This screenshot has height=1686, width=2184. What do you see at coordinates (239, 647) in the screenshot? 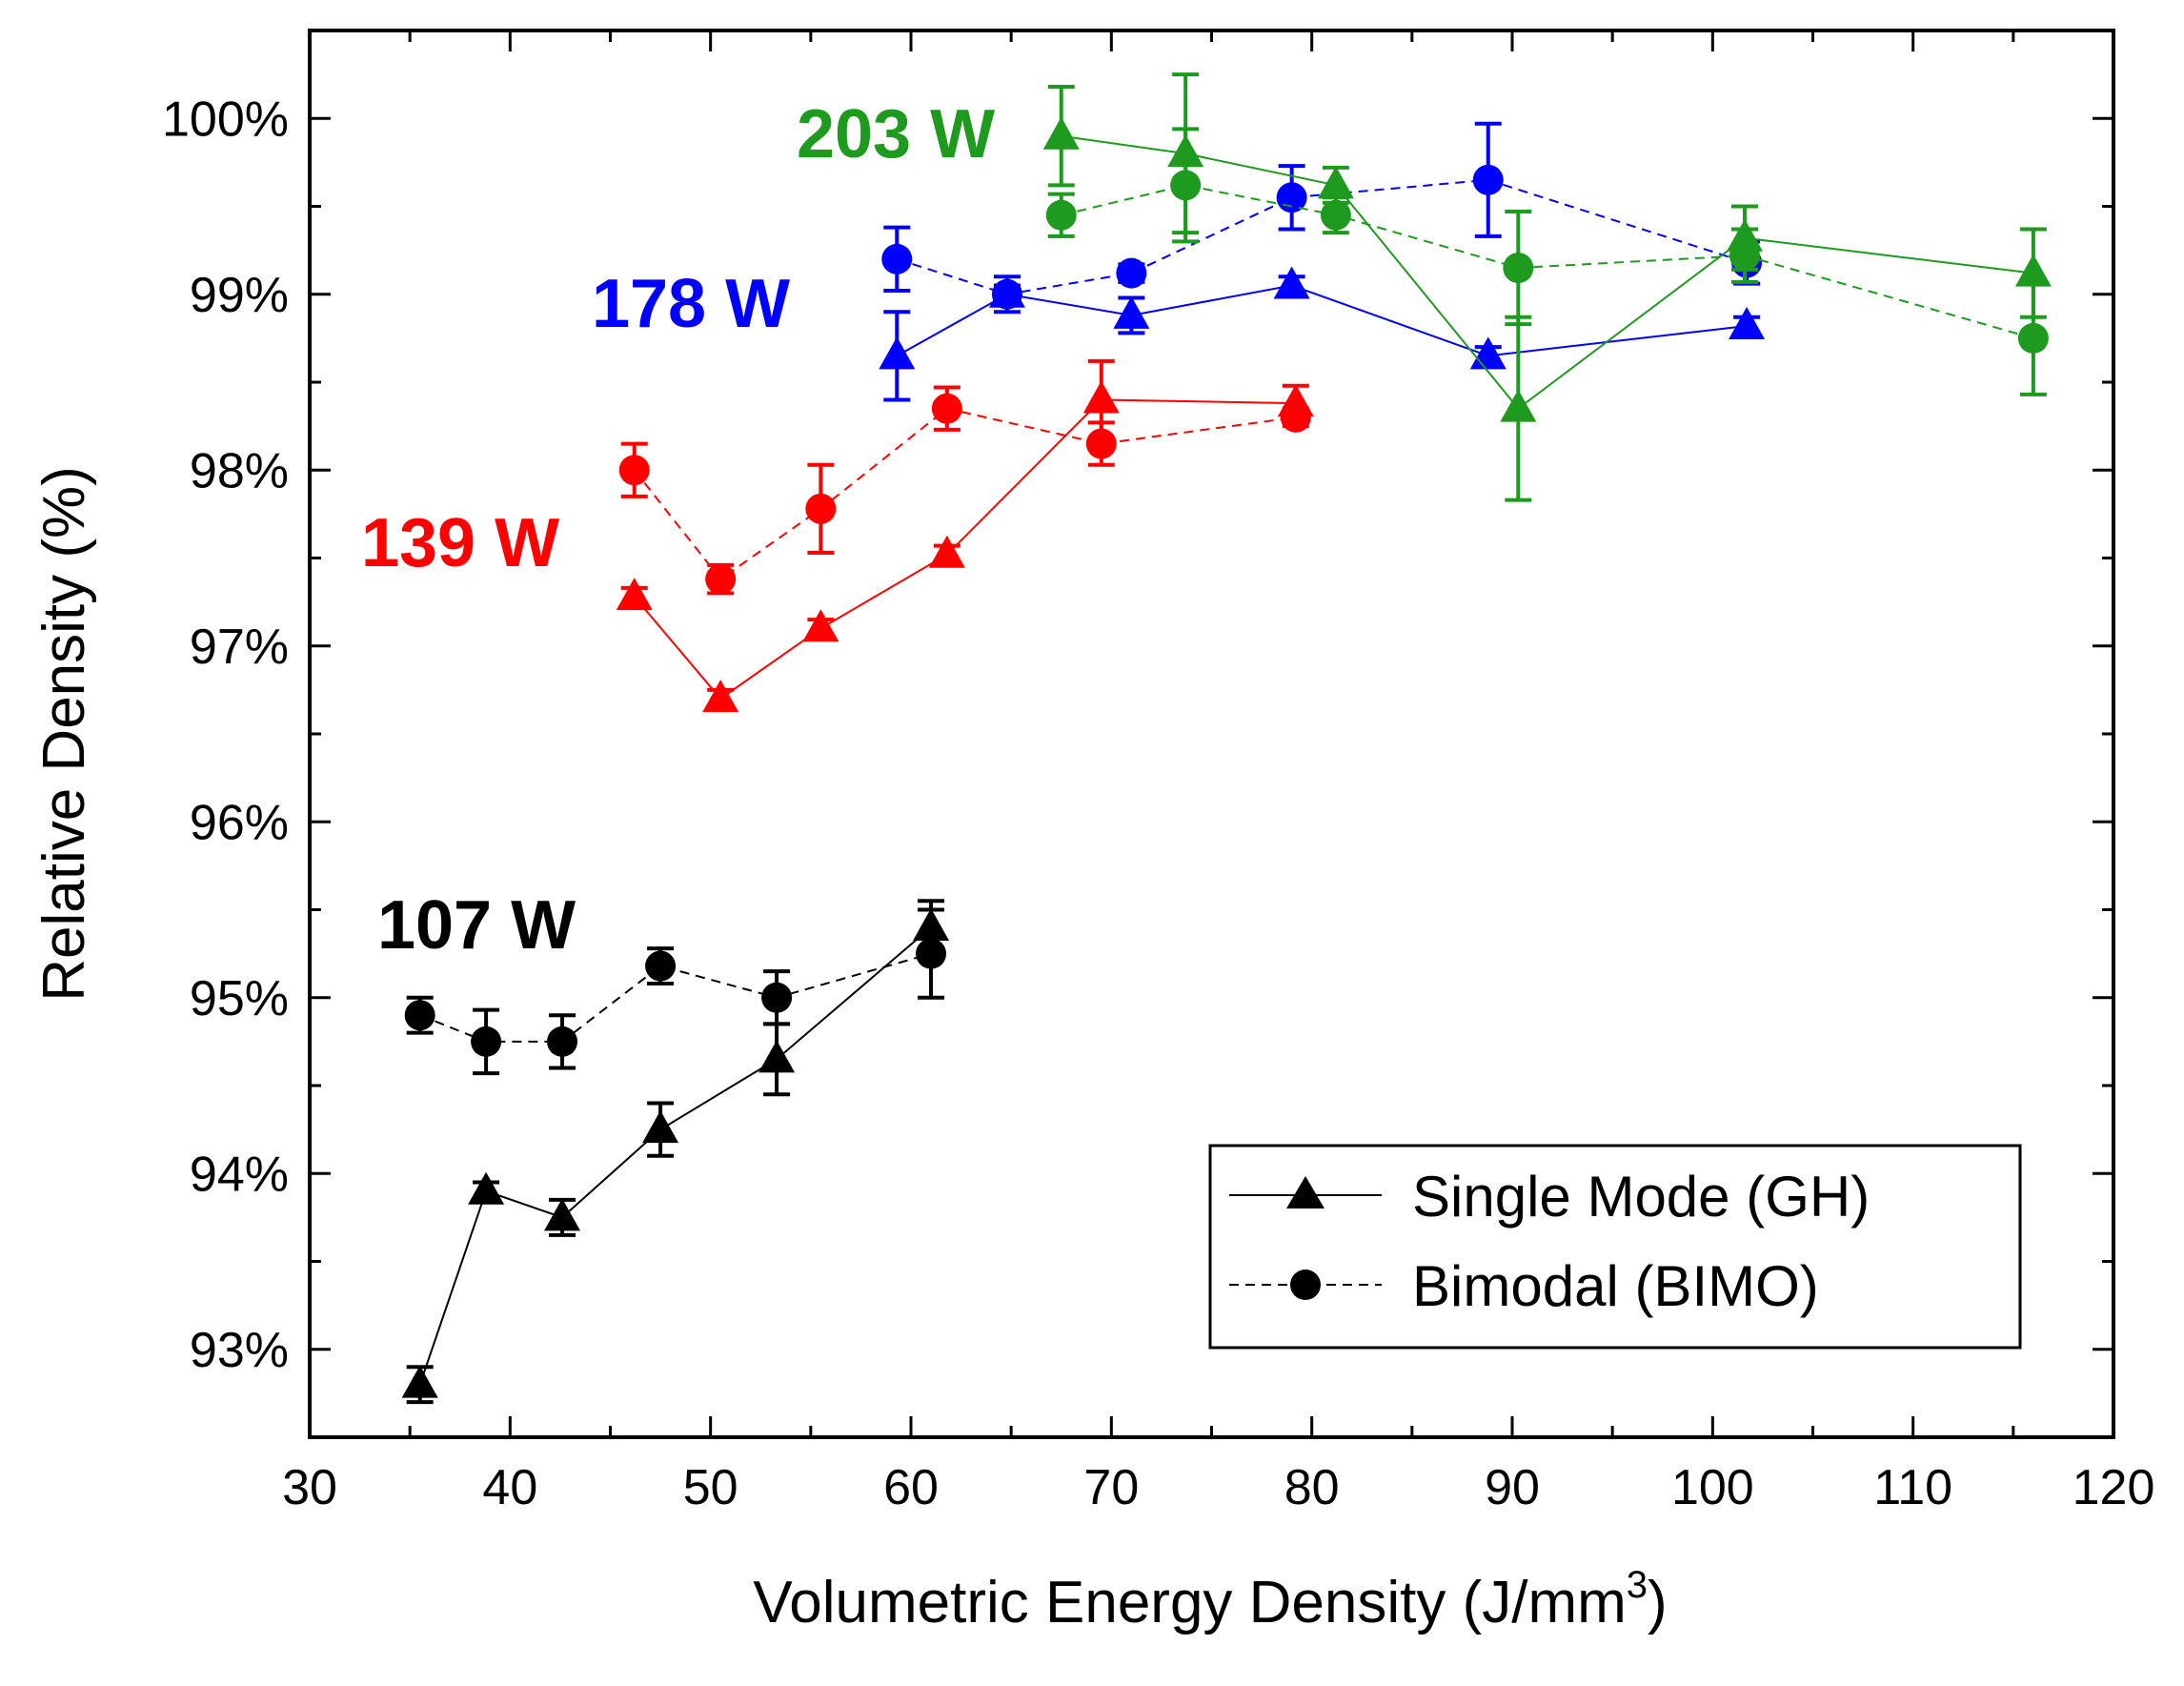
I see `y-tick-label: 97%` at bounding box center [239, 647].